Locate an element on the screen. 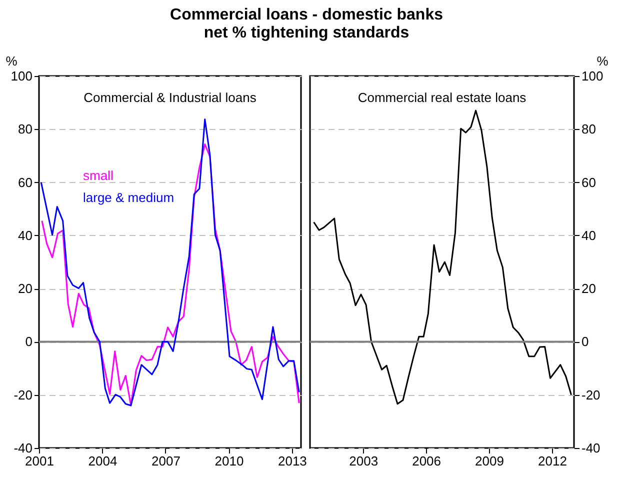  x-tick-label: 2010 is located at coordinates (229, 461).